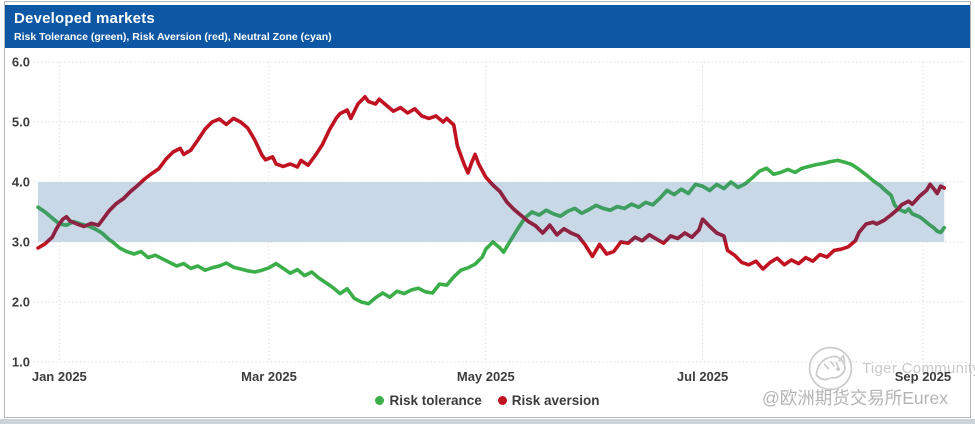  What do you see at coordinates (487, 400) in the screenshot?
I see `chart-legend: Risk tolerance Risk aversion` at bounding box center [487, 400].